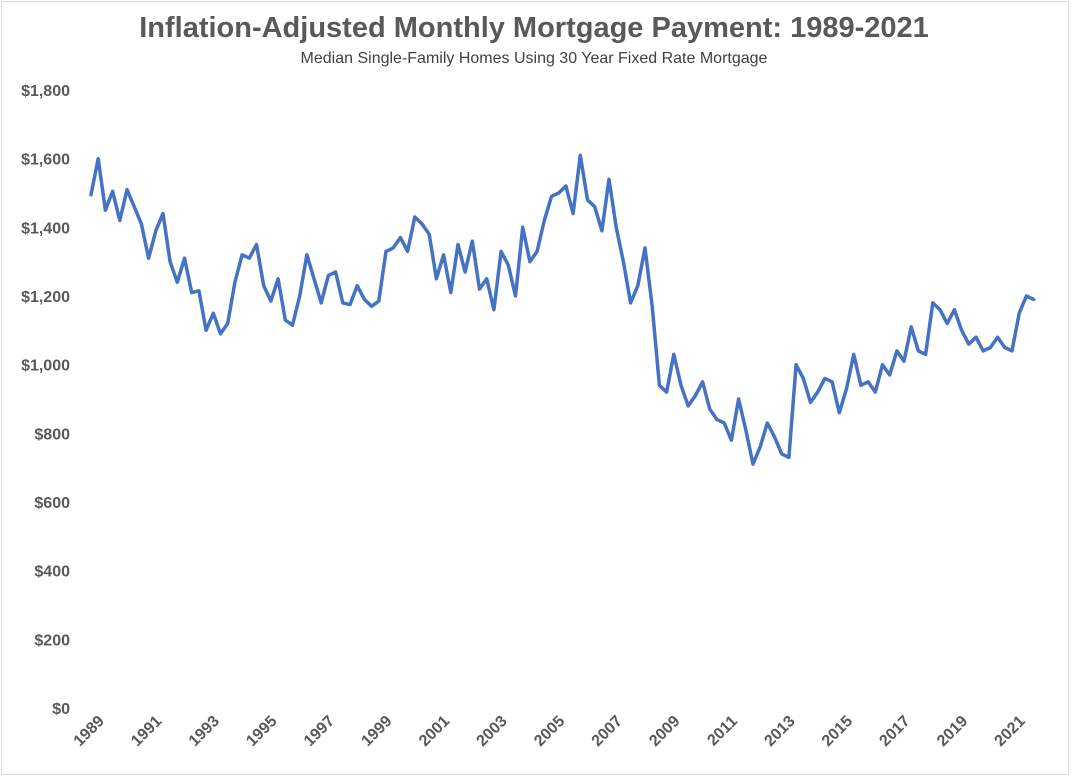 The width and height of the screenshot is (1072, 778). I want to click on x-tick-label: 2007, so click(607, 731).